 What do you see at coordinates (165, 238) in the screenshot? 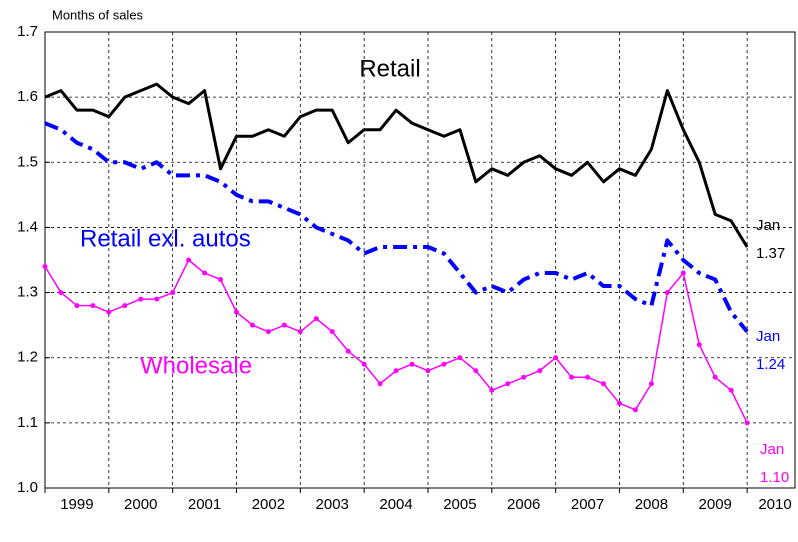
I see `series-label: Retail exl. autos` at bounding box center [165, 238].